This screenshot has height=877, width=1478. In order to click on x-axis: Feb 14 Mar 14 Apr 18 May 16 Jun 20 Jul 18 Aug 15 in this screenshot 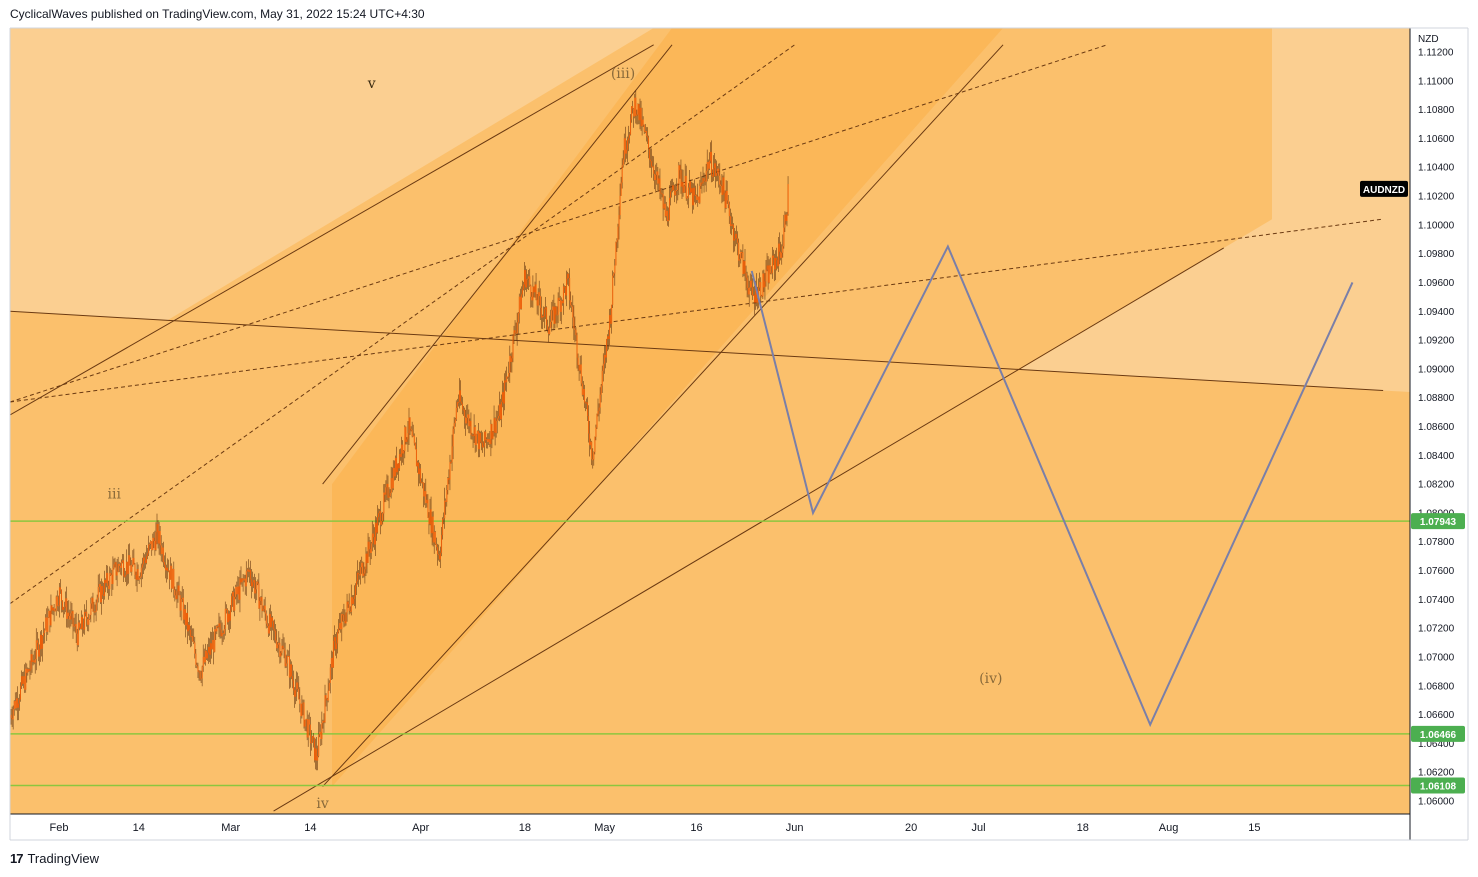, I will do `click(655, 828)`.